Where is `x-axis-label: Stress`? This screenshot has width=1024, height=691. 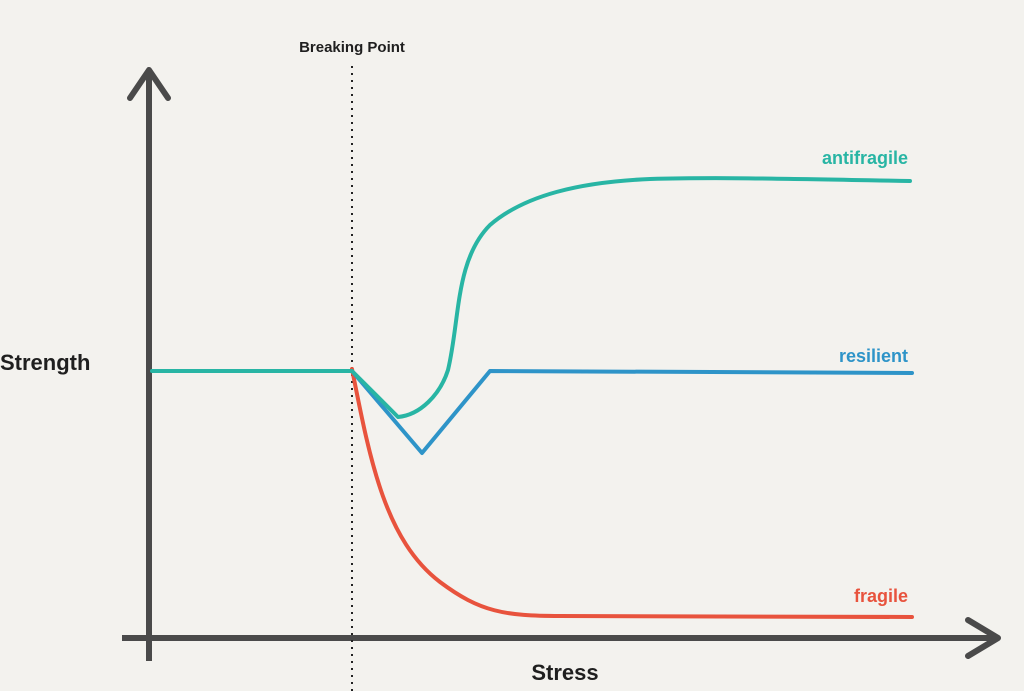 x-axis-label: Stress is located at coordinates (564, 672).